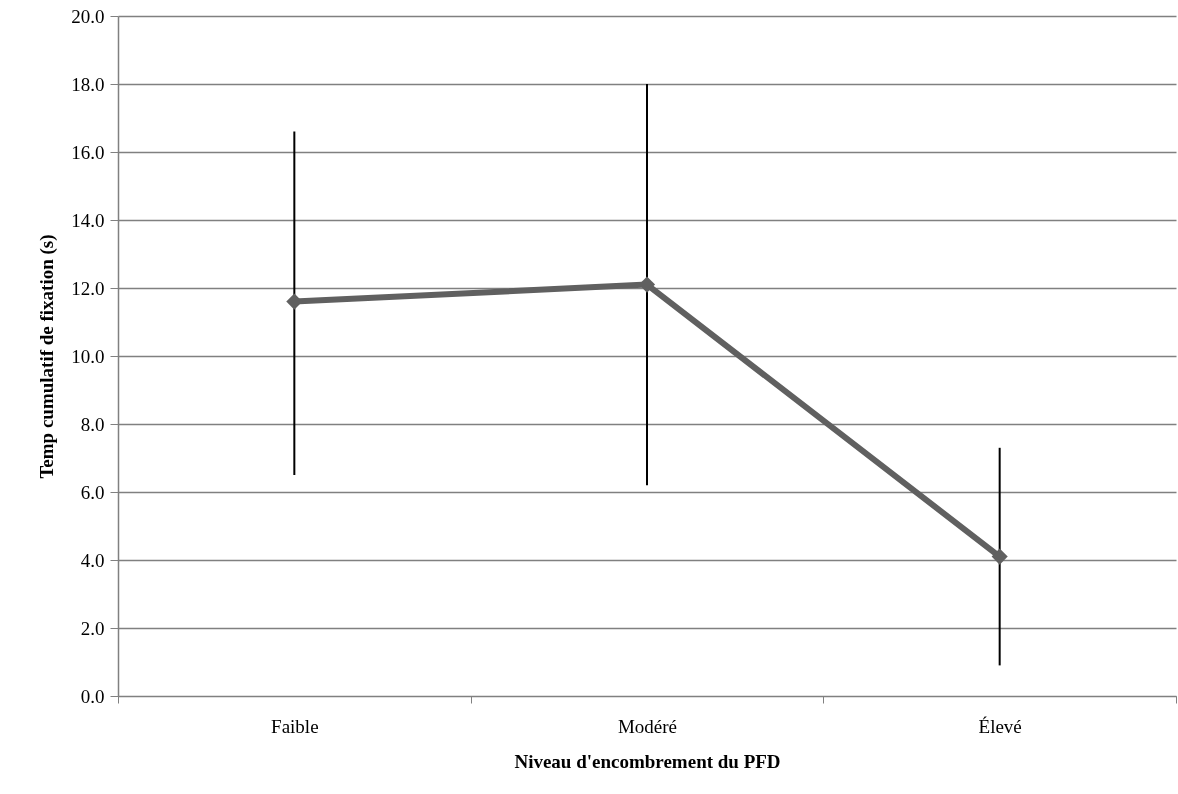 This screenshot has height=794, width=1178. I want to click on y-tick-label: 4.0, so click(92, 560).